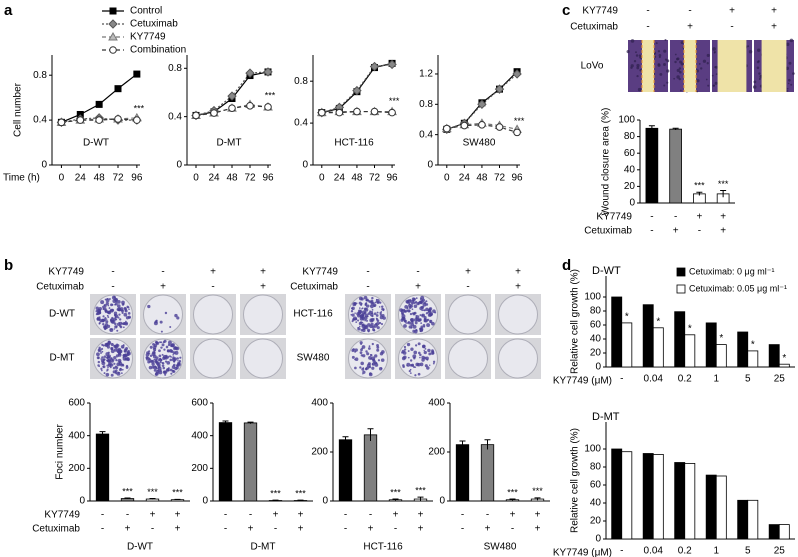 This screenshot has height=557, width=798. I want to click on treatment-label: KY7749, so click(320, 272).